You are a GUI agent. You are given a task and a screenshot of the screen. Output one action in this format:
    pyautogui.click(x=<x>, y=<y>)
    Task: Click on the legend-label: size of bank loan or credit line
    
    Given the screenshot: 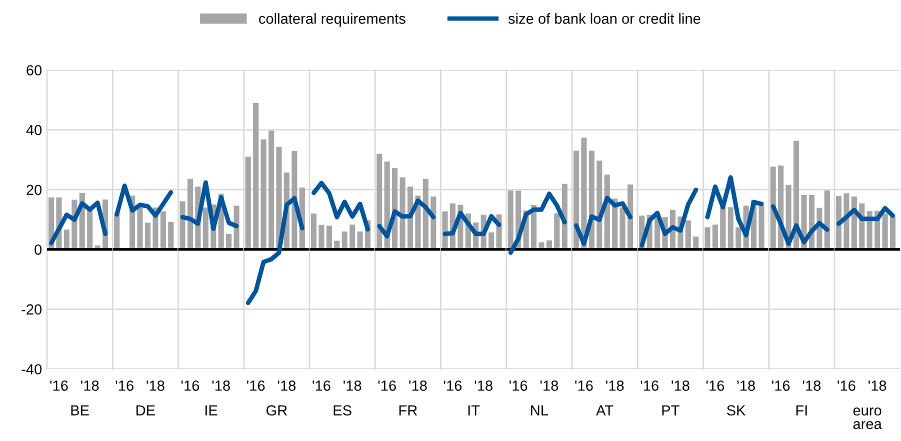 What is the action you would take?
    pyautogui.click(x=604, y=18)
    